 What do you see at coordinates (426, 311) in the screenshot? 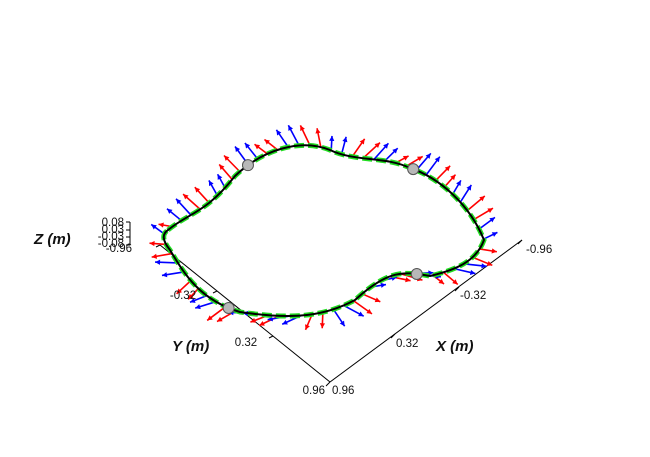
I see `x-axis-line` at bounding box center [426, 311].